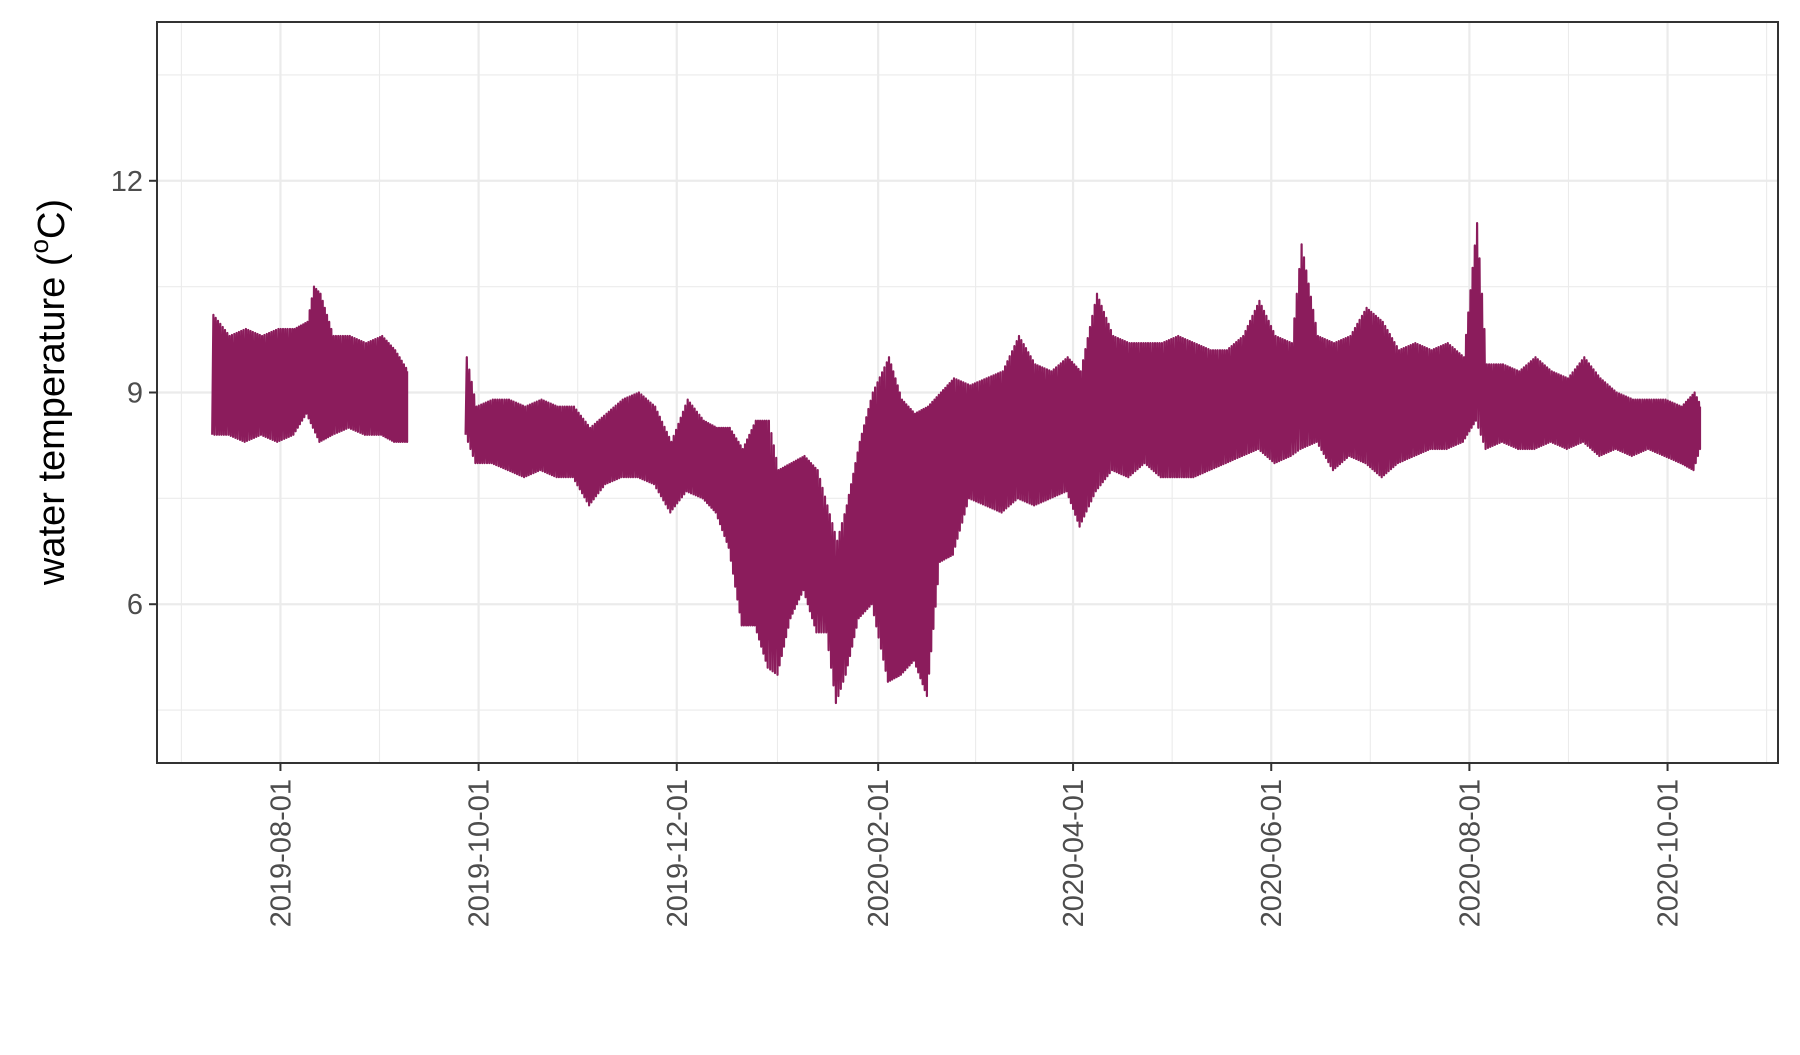 This screenshot has width=1800, height=1055. What do you see at coordinates (127, 182) in the screenshot?
I see `y-tick-label: 12` at bounding box center [127, 182].